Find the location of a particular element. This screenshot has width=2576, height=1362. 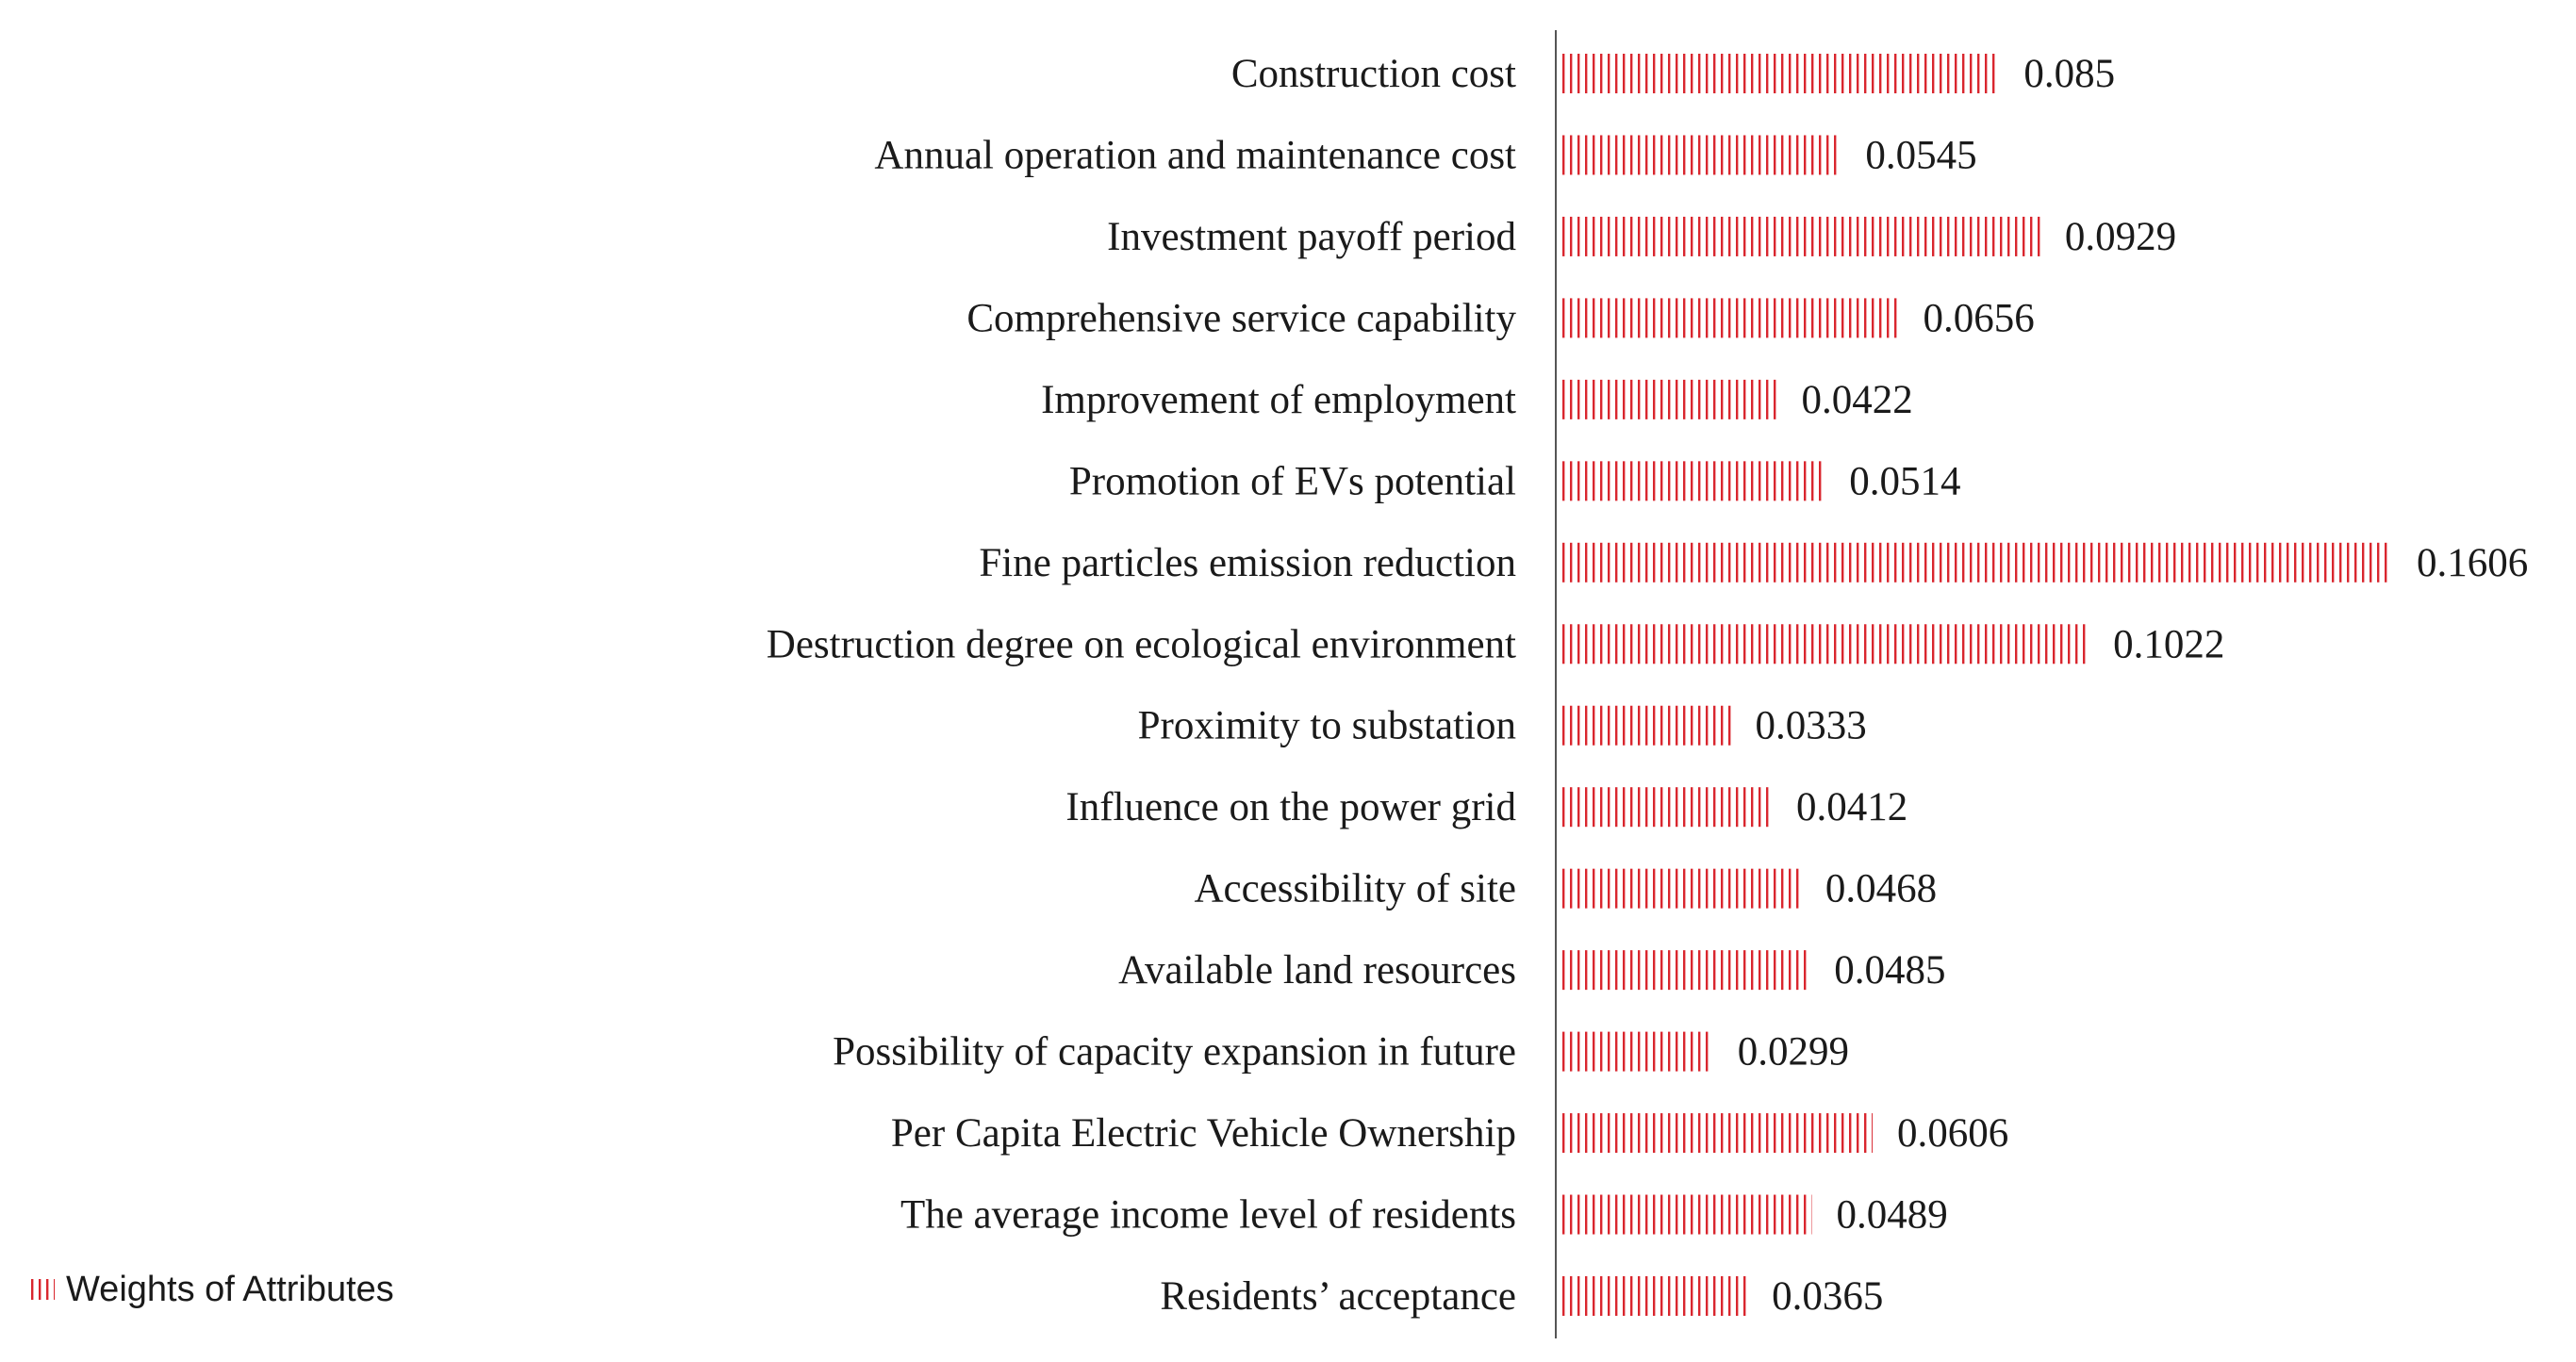

value-label: 0.0545 is located at coordinates (1920, 155).